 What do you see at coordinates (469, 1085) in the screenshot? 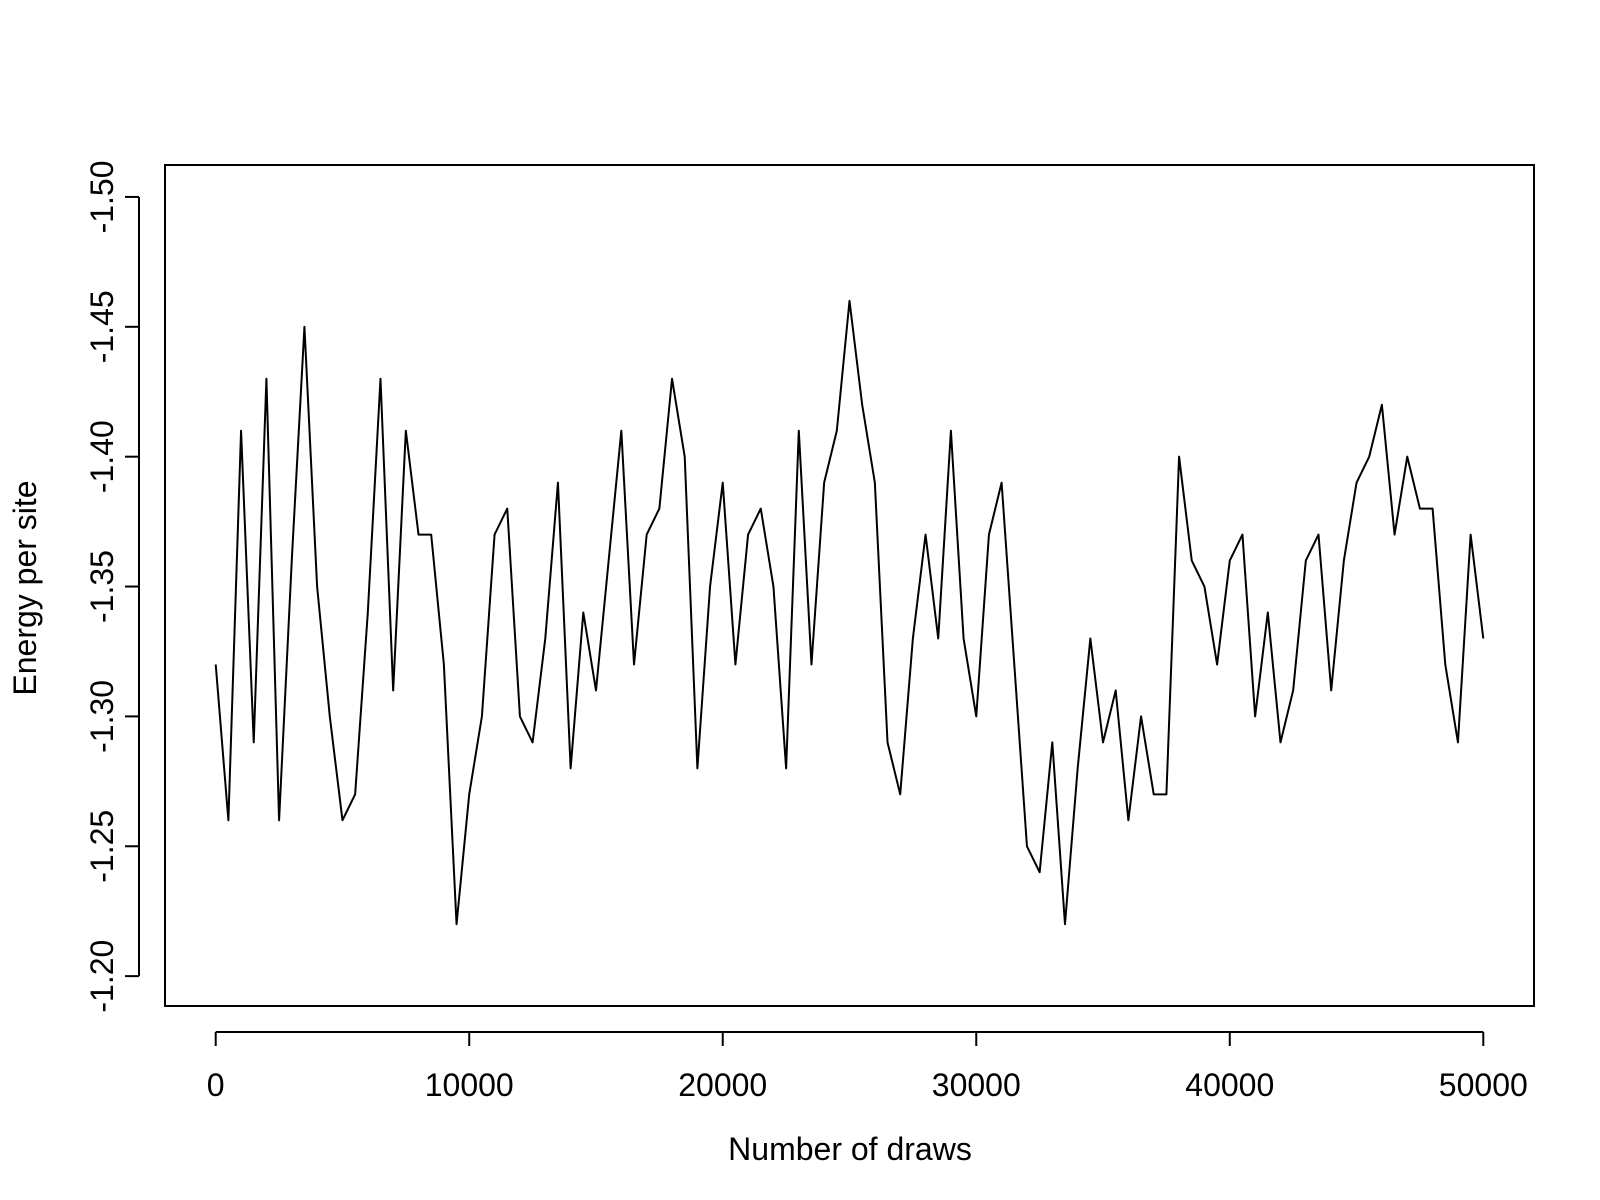
I see `x-tick-label: 10000` at bounding box center [469, 1085].